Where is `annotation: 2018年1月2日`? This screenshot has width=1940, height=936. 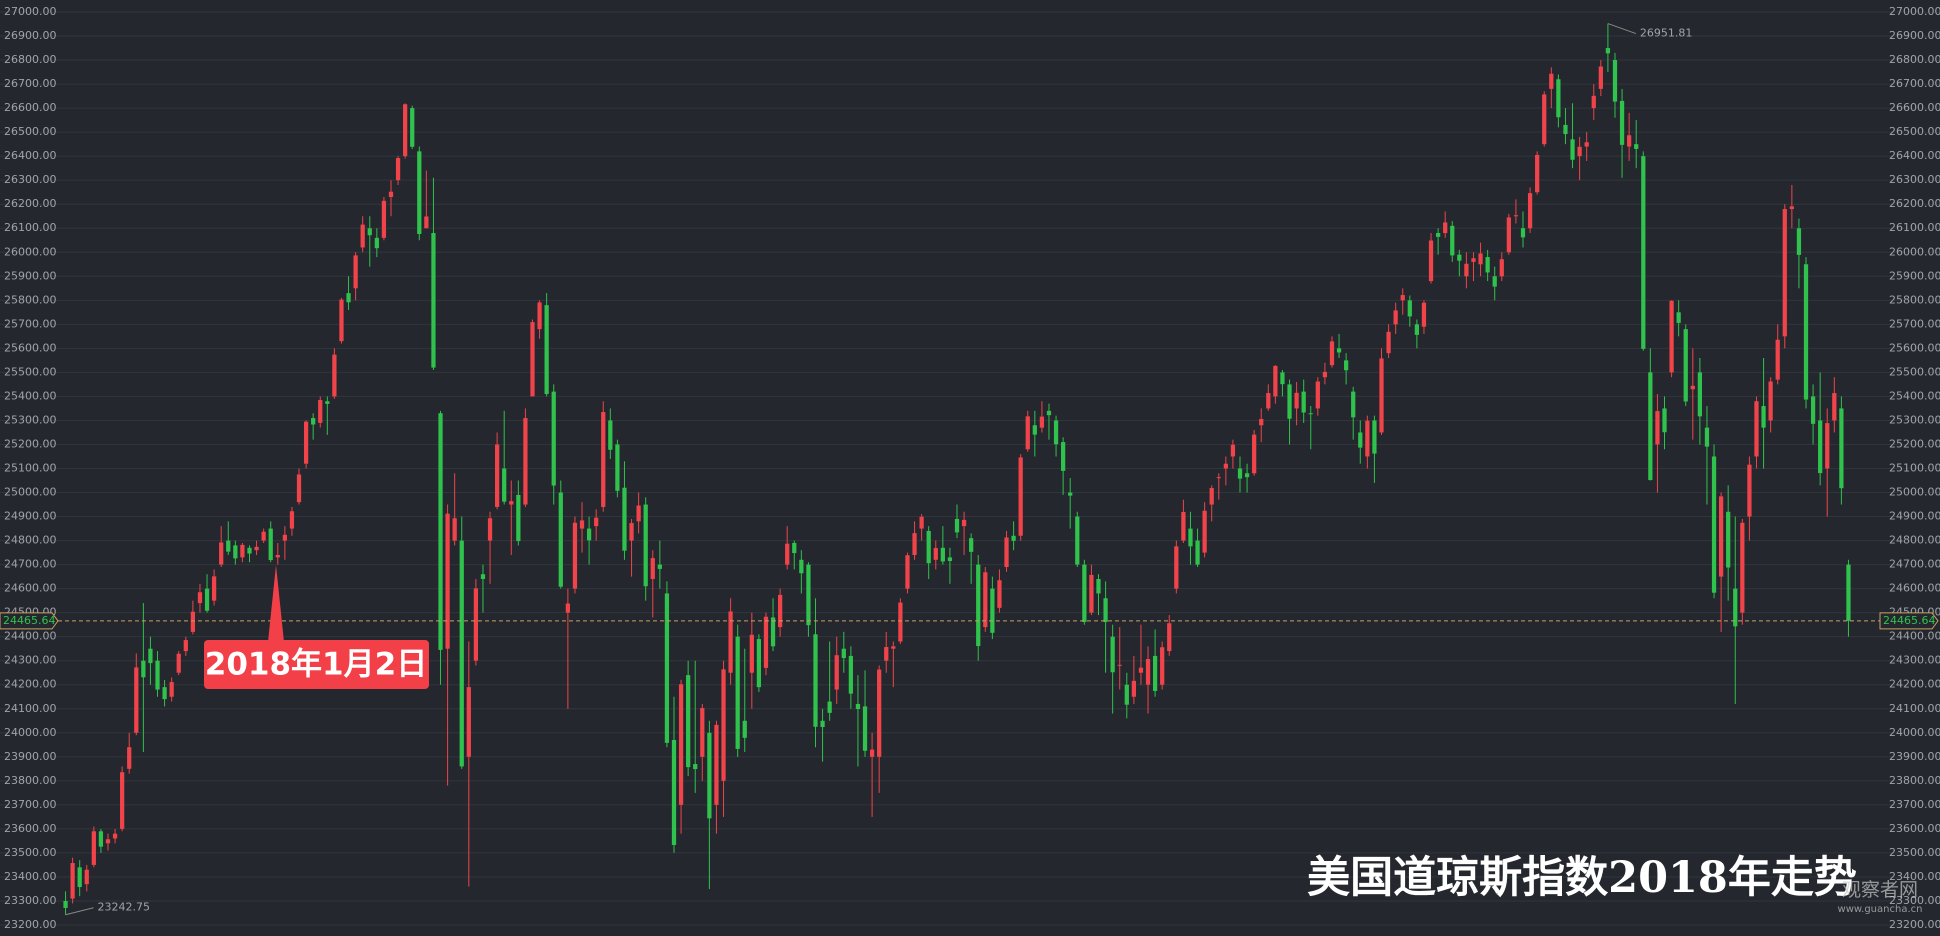
annotation: 2018年1月2日 is located at coordinates (316, 665).